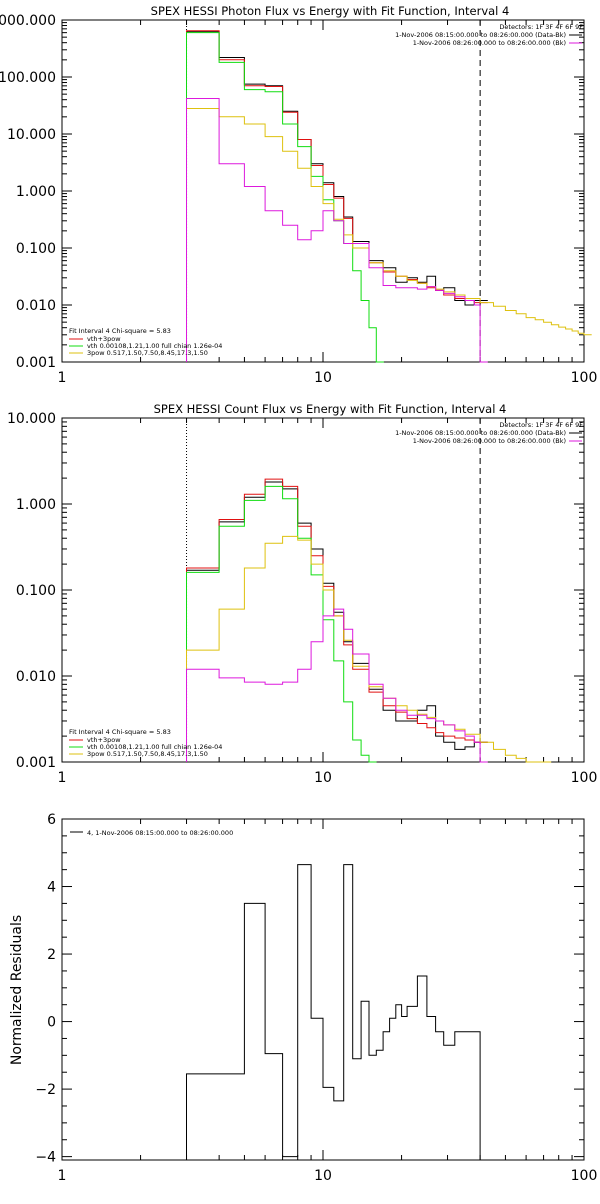  Describe the element at coordinates (120, 331) in the screenshot. I see `photon-flux-legend-chisq: Fit Interval 4 Chi-square = 5.83` at that location.